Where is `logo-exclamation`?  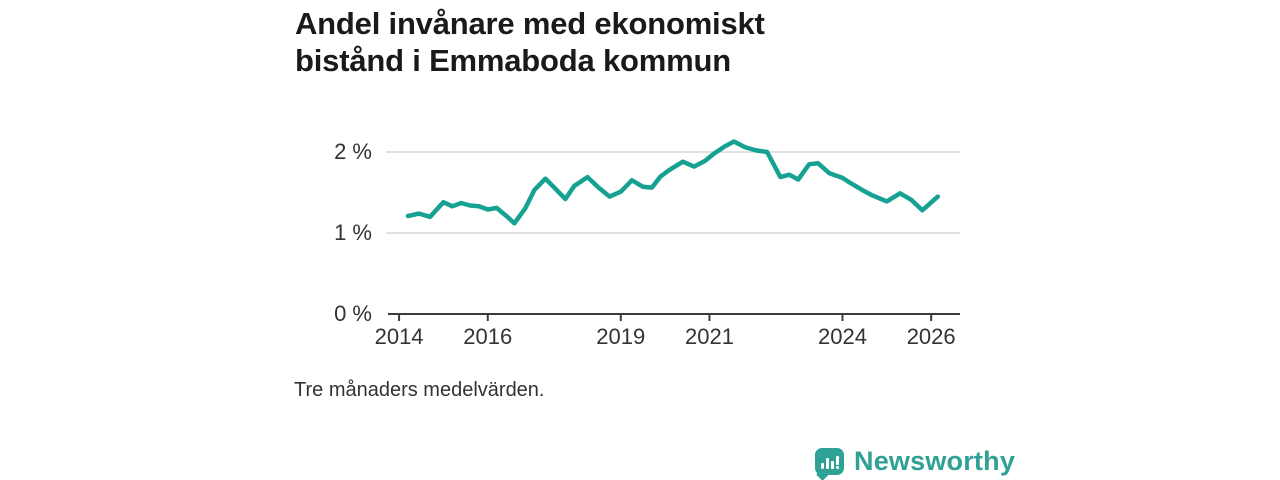 logo-exclamation is located at coordinates (837, 462).